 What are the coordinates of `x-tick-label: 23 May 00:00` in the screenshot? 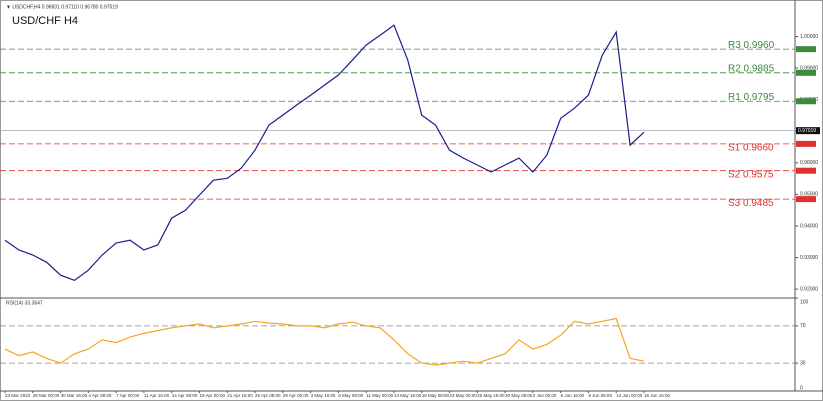 It's located at (464, 395).